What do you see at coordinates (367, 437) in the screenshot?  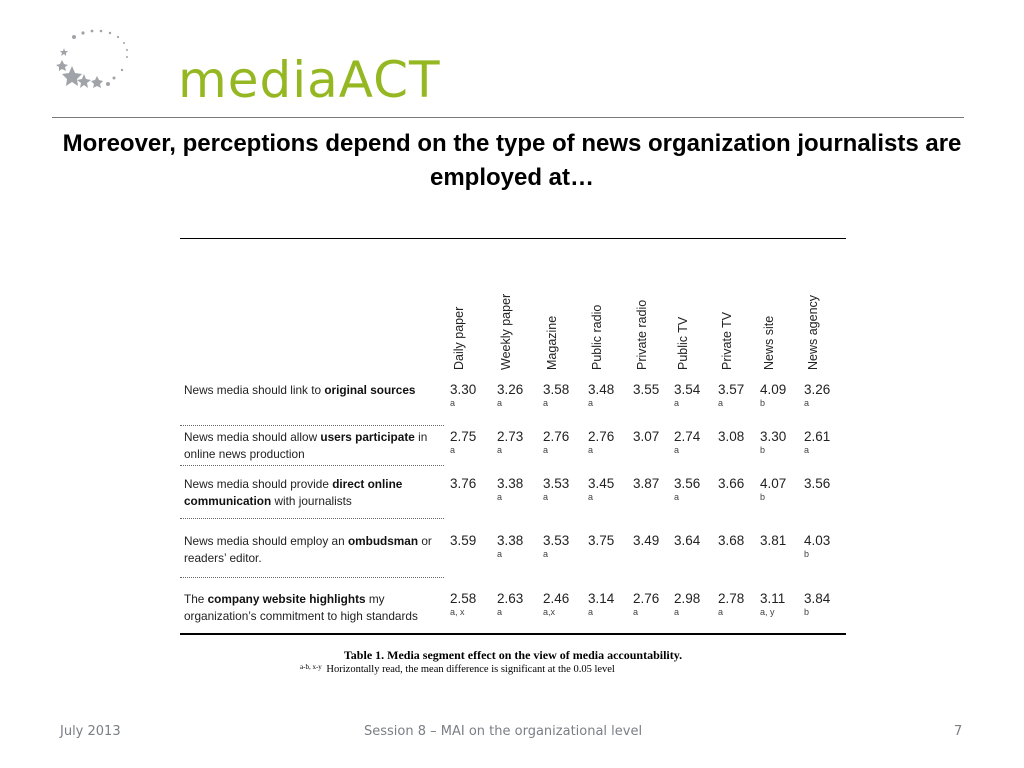 I see `row-label-emphasis: users participate` at bounding box center [367, 437].